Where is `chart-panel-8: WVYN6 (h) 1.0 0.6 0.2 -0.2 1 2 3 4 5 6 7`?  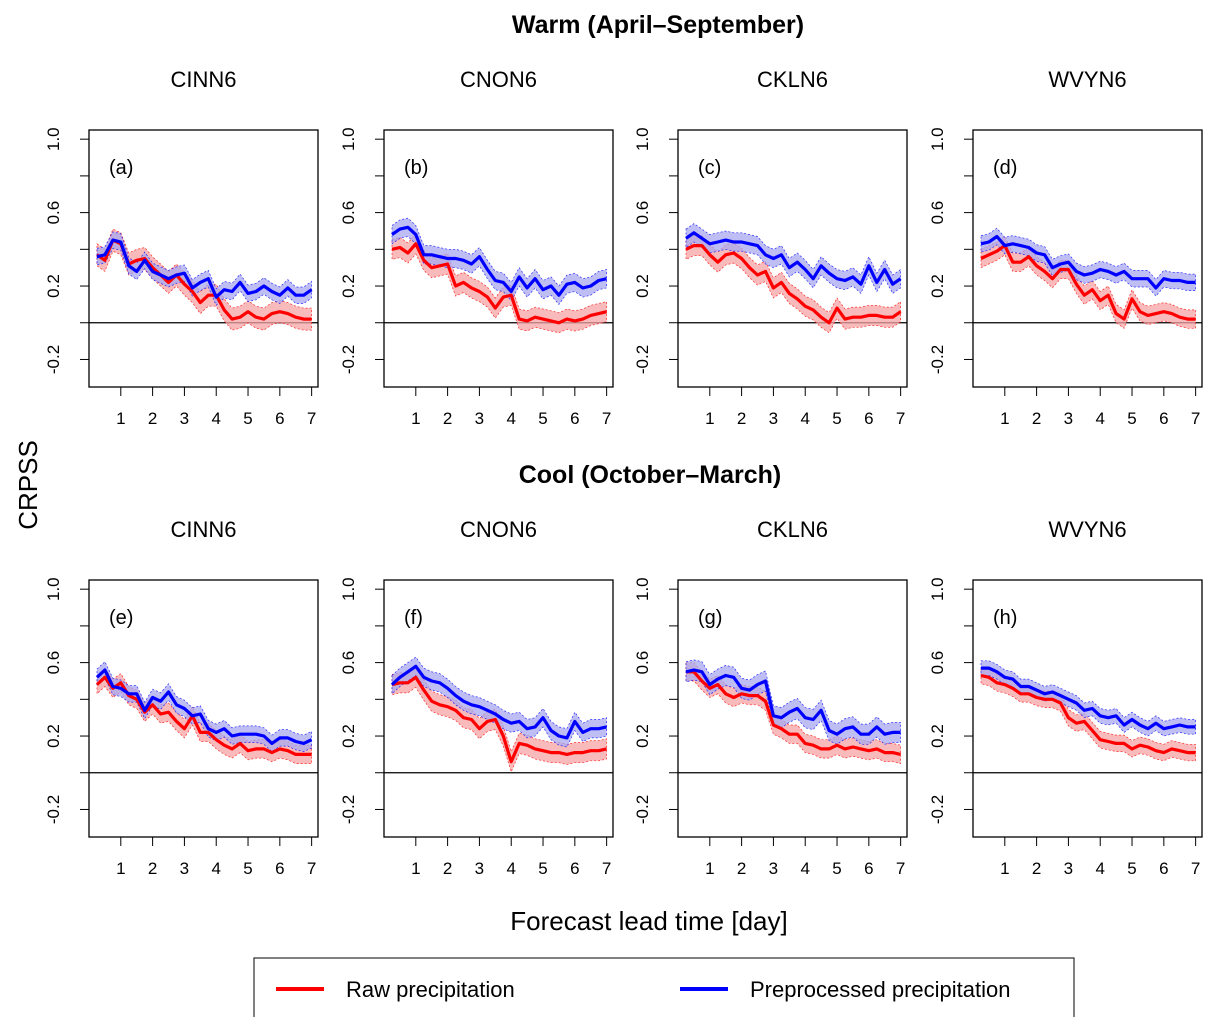 chart-panel-8: WVYN6 (h) 1.0 0.6 0.2 -0.2 1 2 3 4 5 6 7 is located at coordinates (1065, 697).